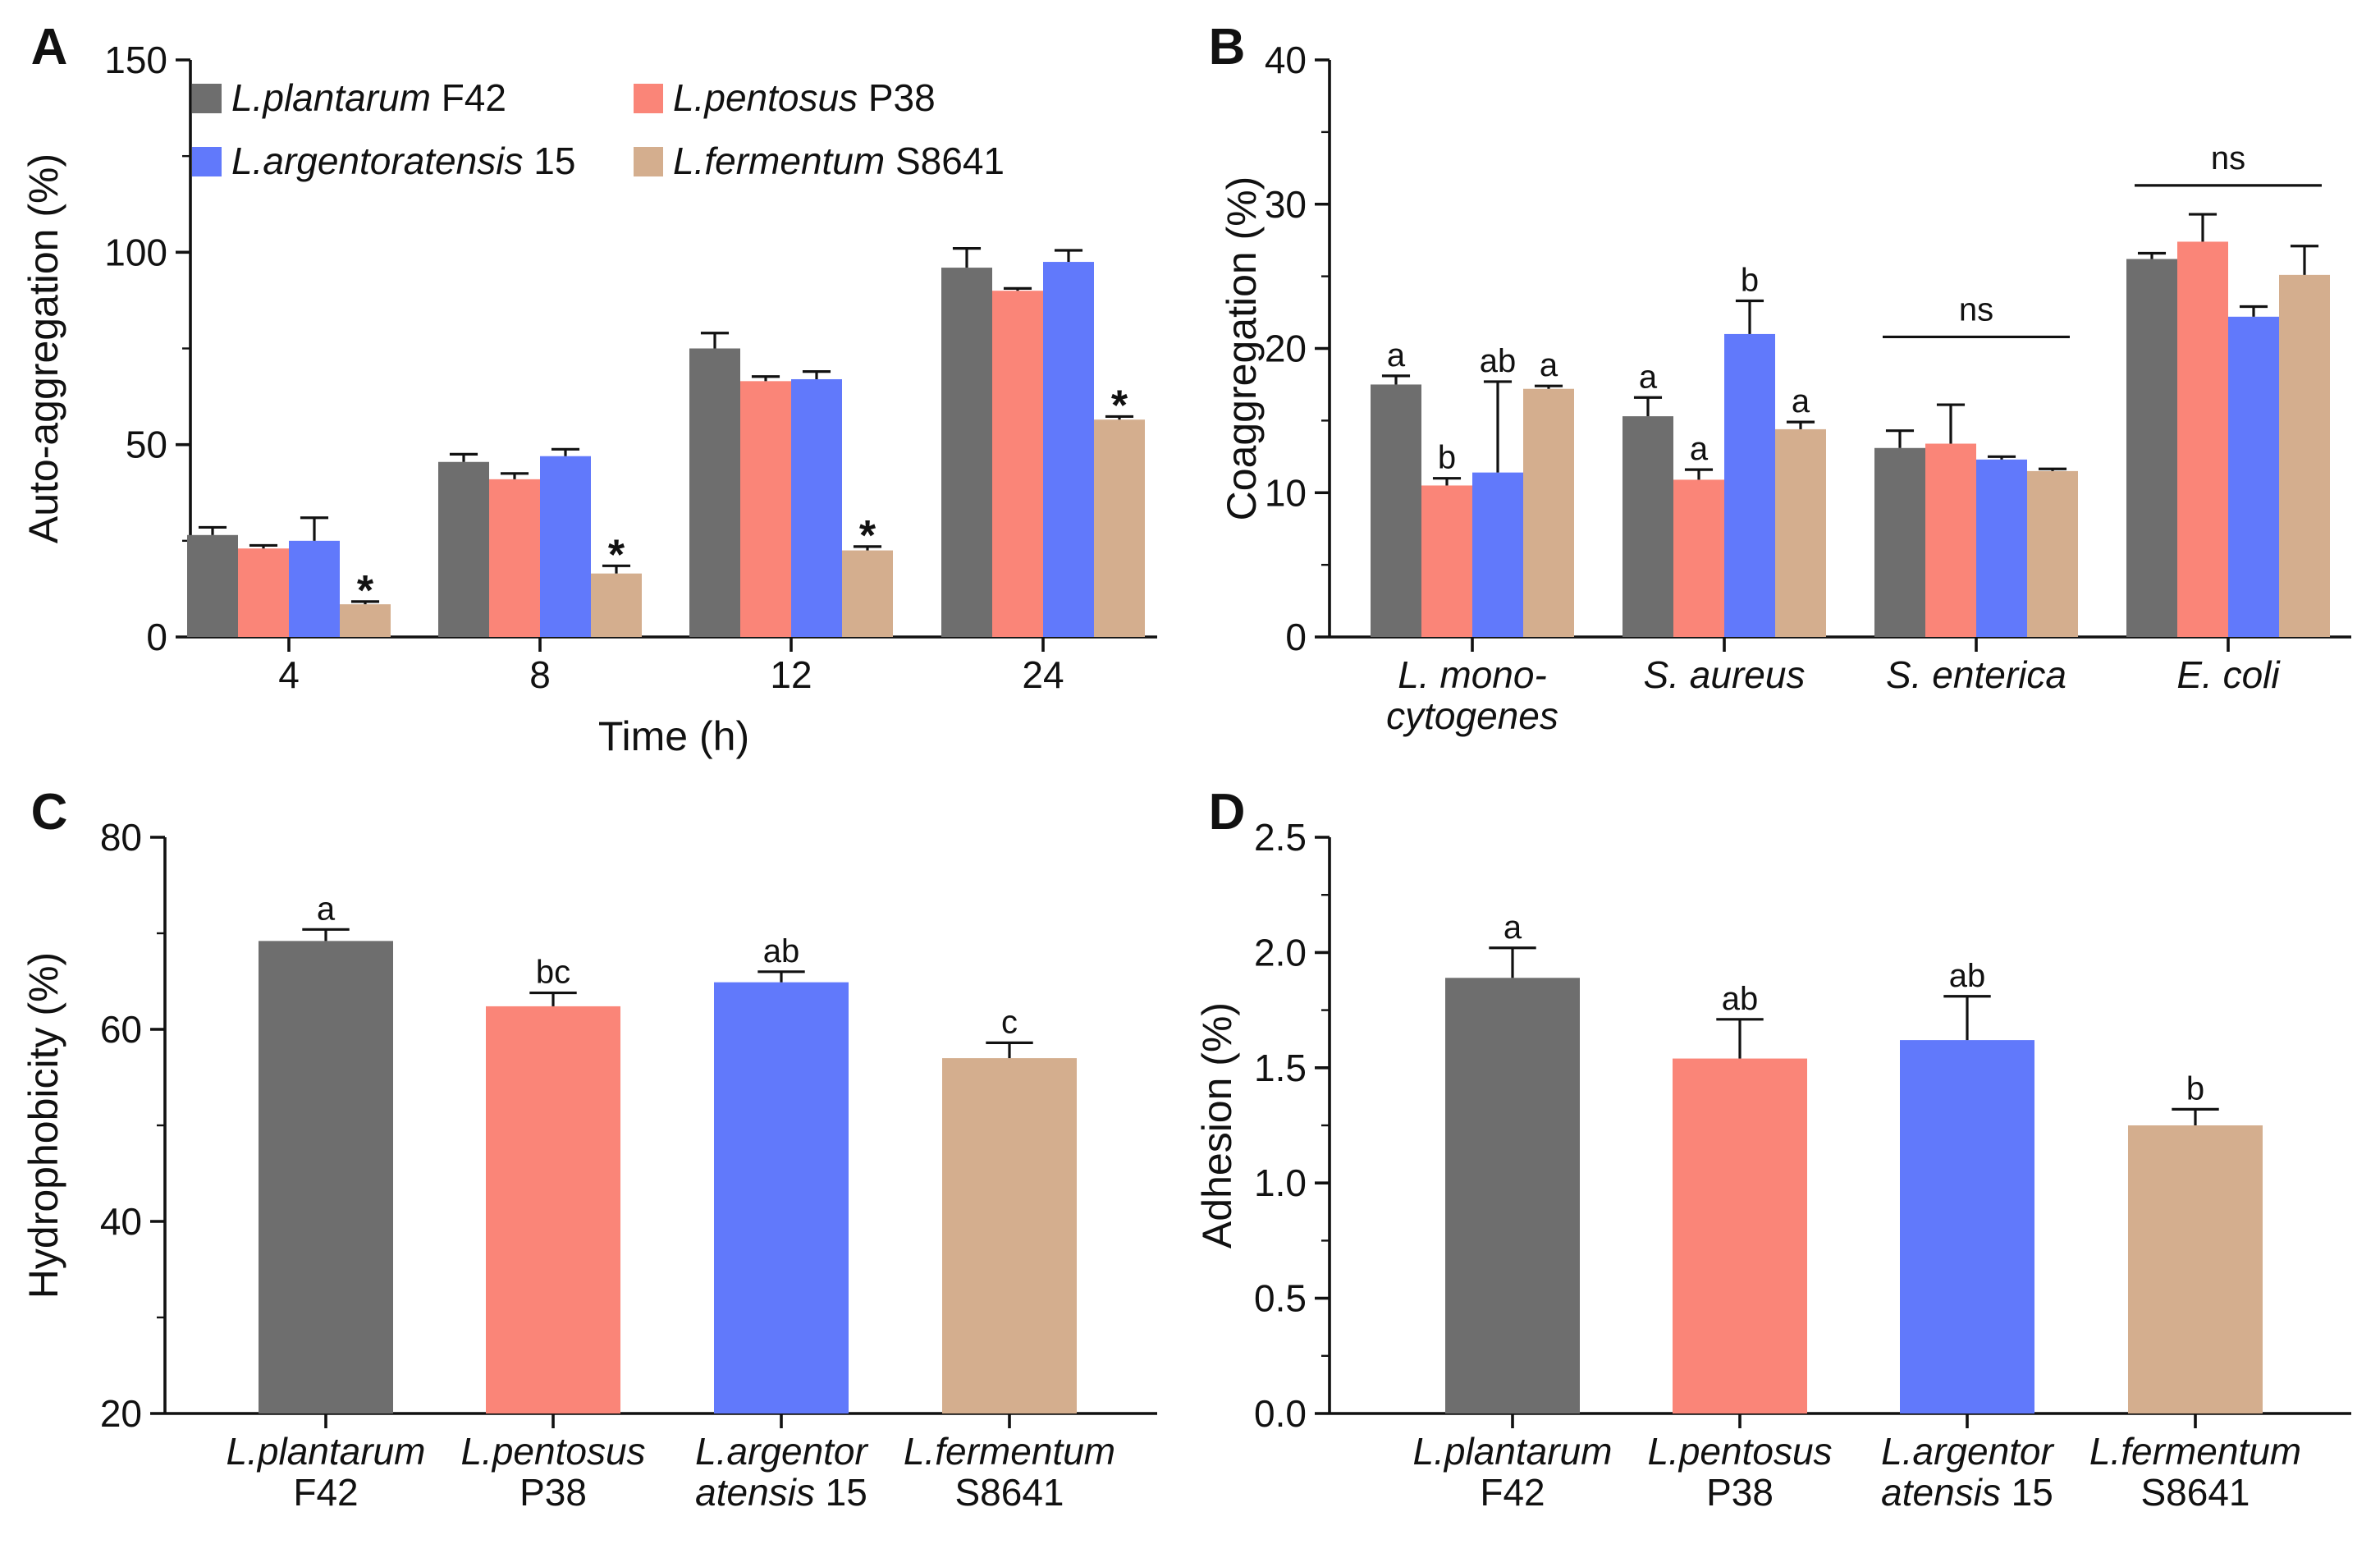 This screenshot has height=1544, width=2380. Describe the element at coordinates (289, 675) in the screenshot. I see `x-category-label: 4` at that location.